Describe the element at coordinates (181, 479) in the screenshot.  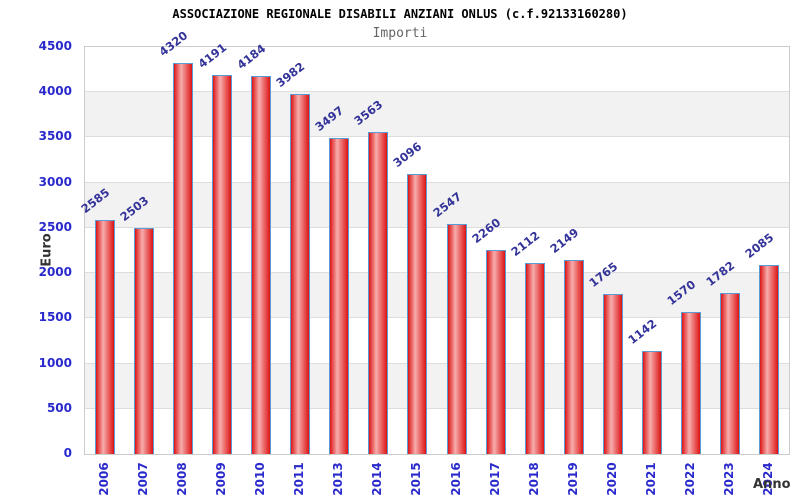
I see `x-tick-label: 2008` at that location.